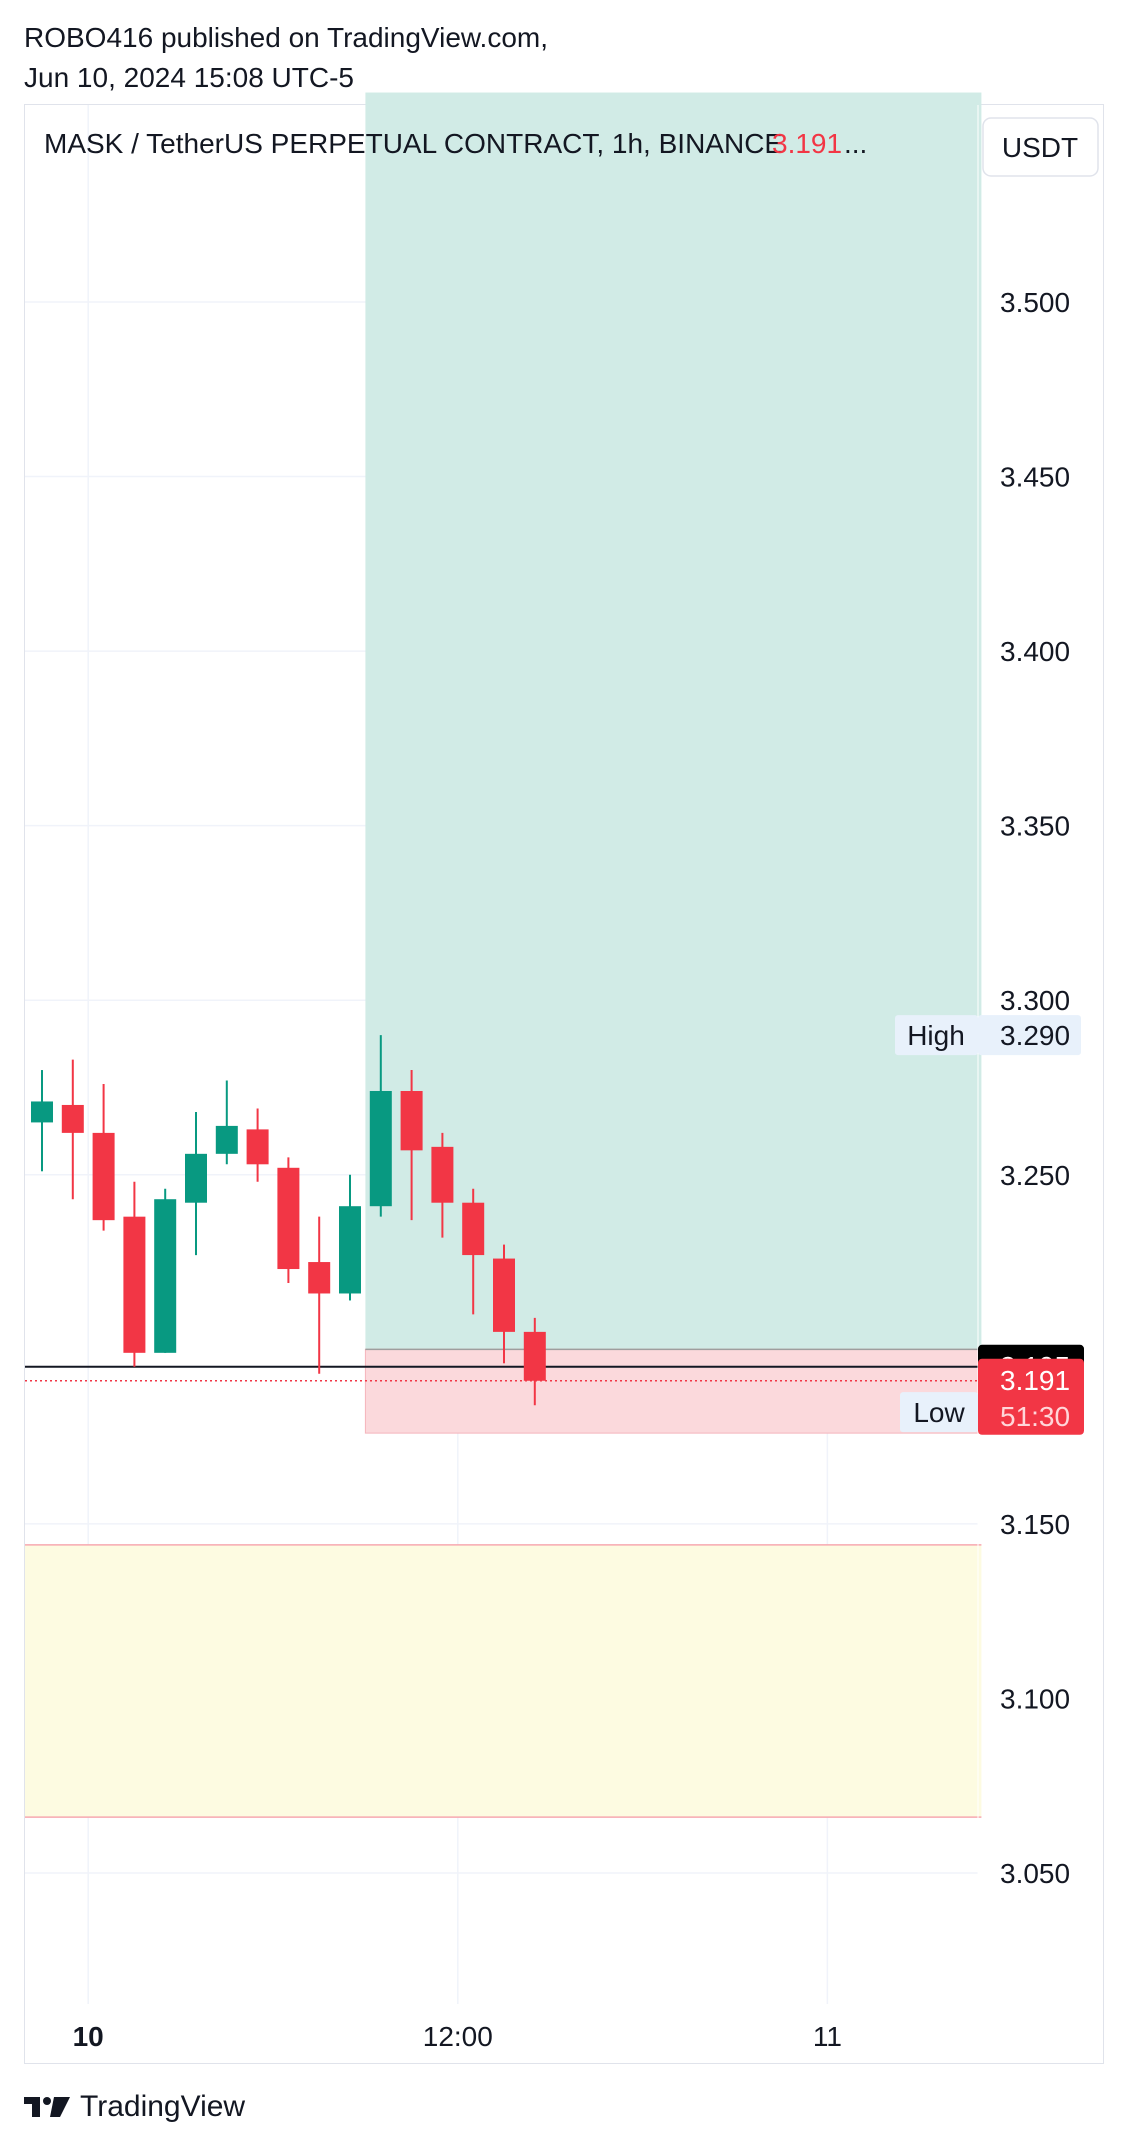  What do you see at coordinates (1035, 1698) in the screenshot?
I see `y-tick-label: 3.100` at bounding box center [1035, 1698].